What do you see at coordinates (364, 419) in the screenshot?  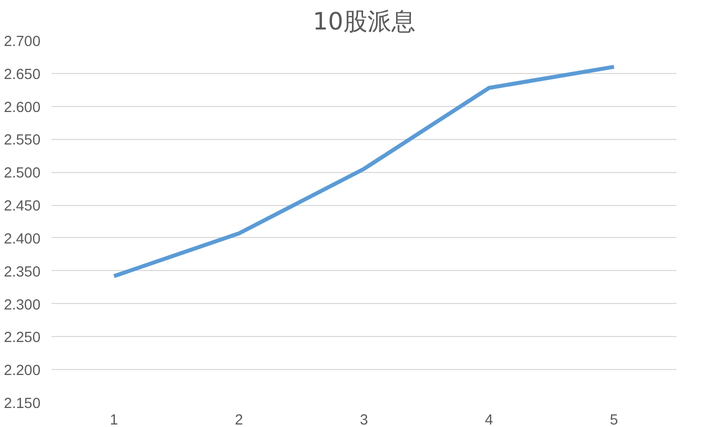 I see `x-tick-label: 3` at bounding box center [364, 419].